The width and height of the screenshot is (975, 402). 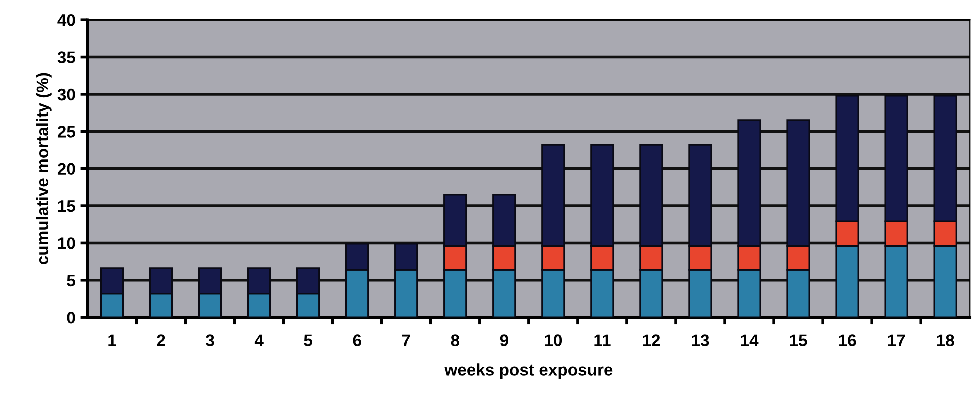 What do you see at coordinates (71, 280) in the screenshot?
I see `y-tick-label: 5` at bounding box center [71, 280].